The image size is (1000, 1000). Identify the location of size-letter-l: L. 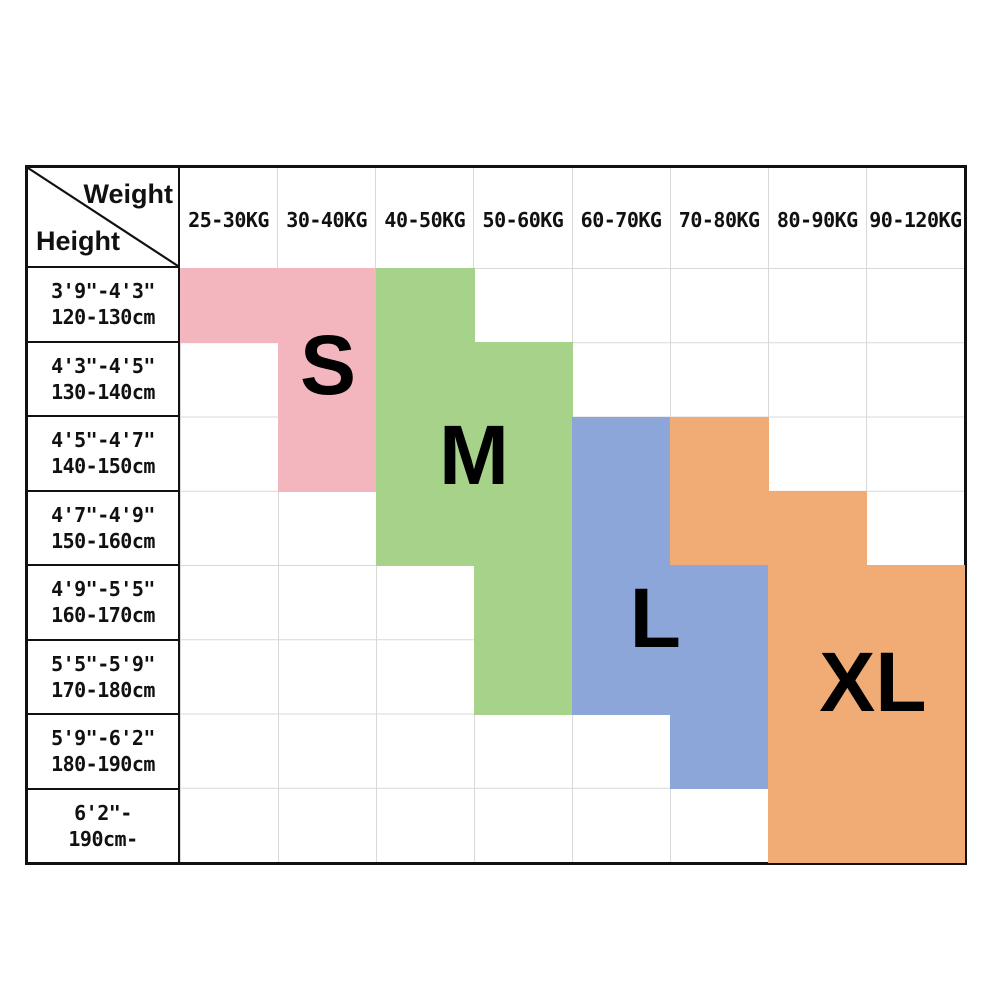
(655, 618).